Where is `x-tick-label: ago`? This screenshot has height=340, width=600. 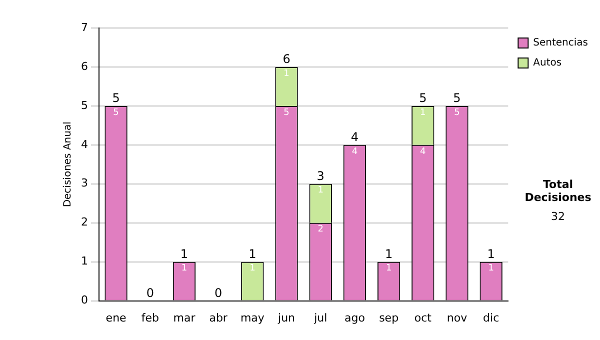
x-tick-label: ago is located at coordinates (355, 317).